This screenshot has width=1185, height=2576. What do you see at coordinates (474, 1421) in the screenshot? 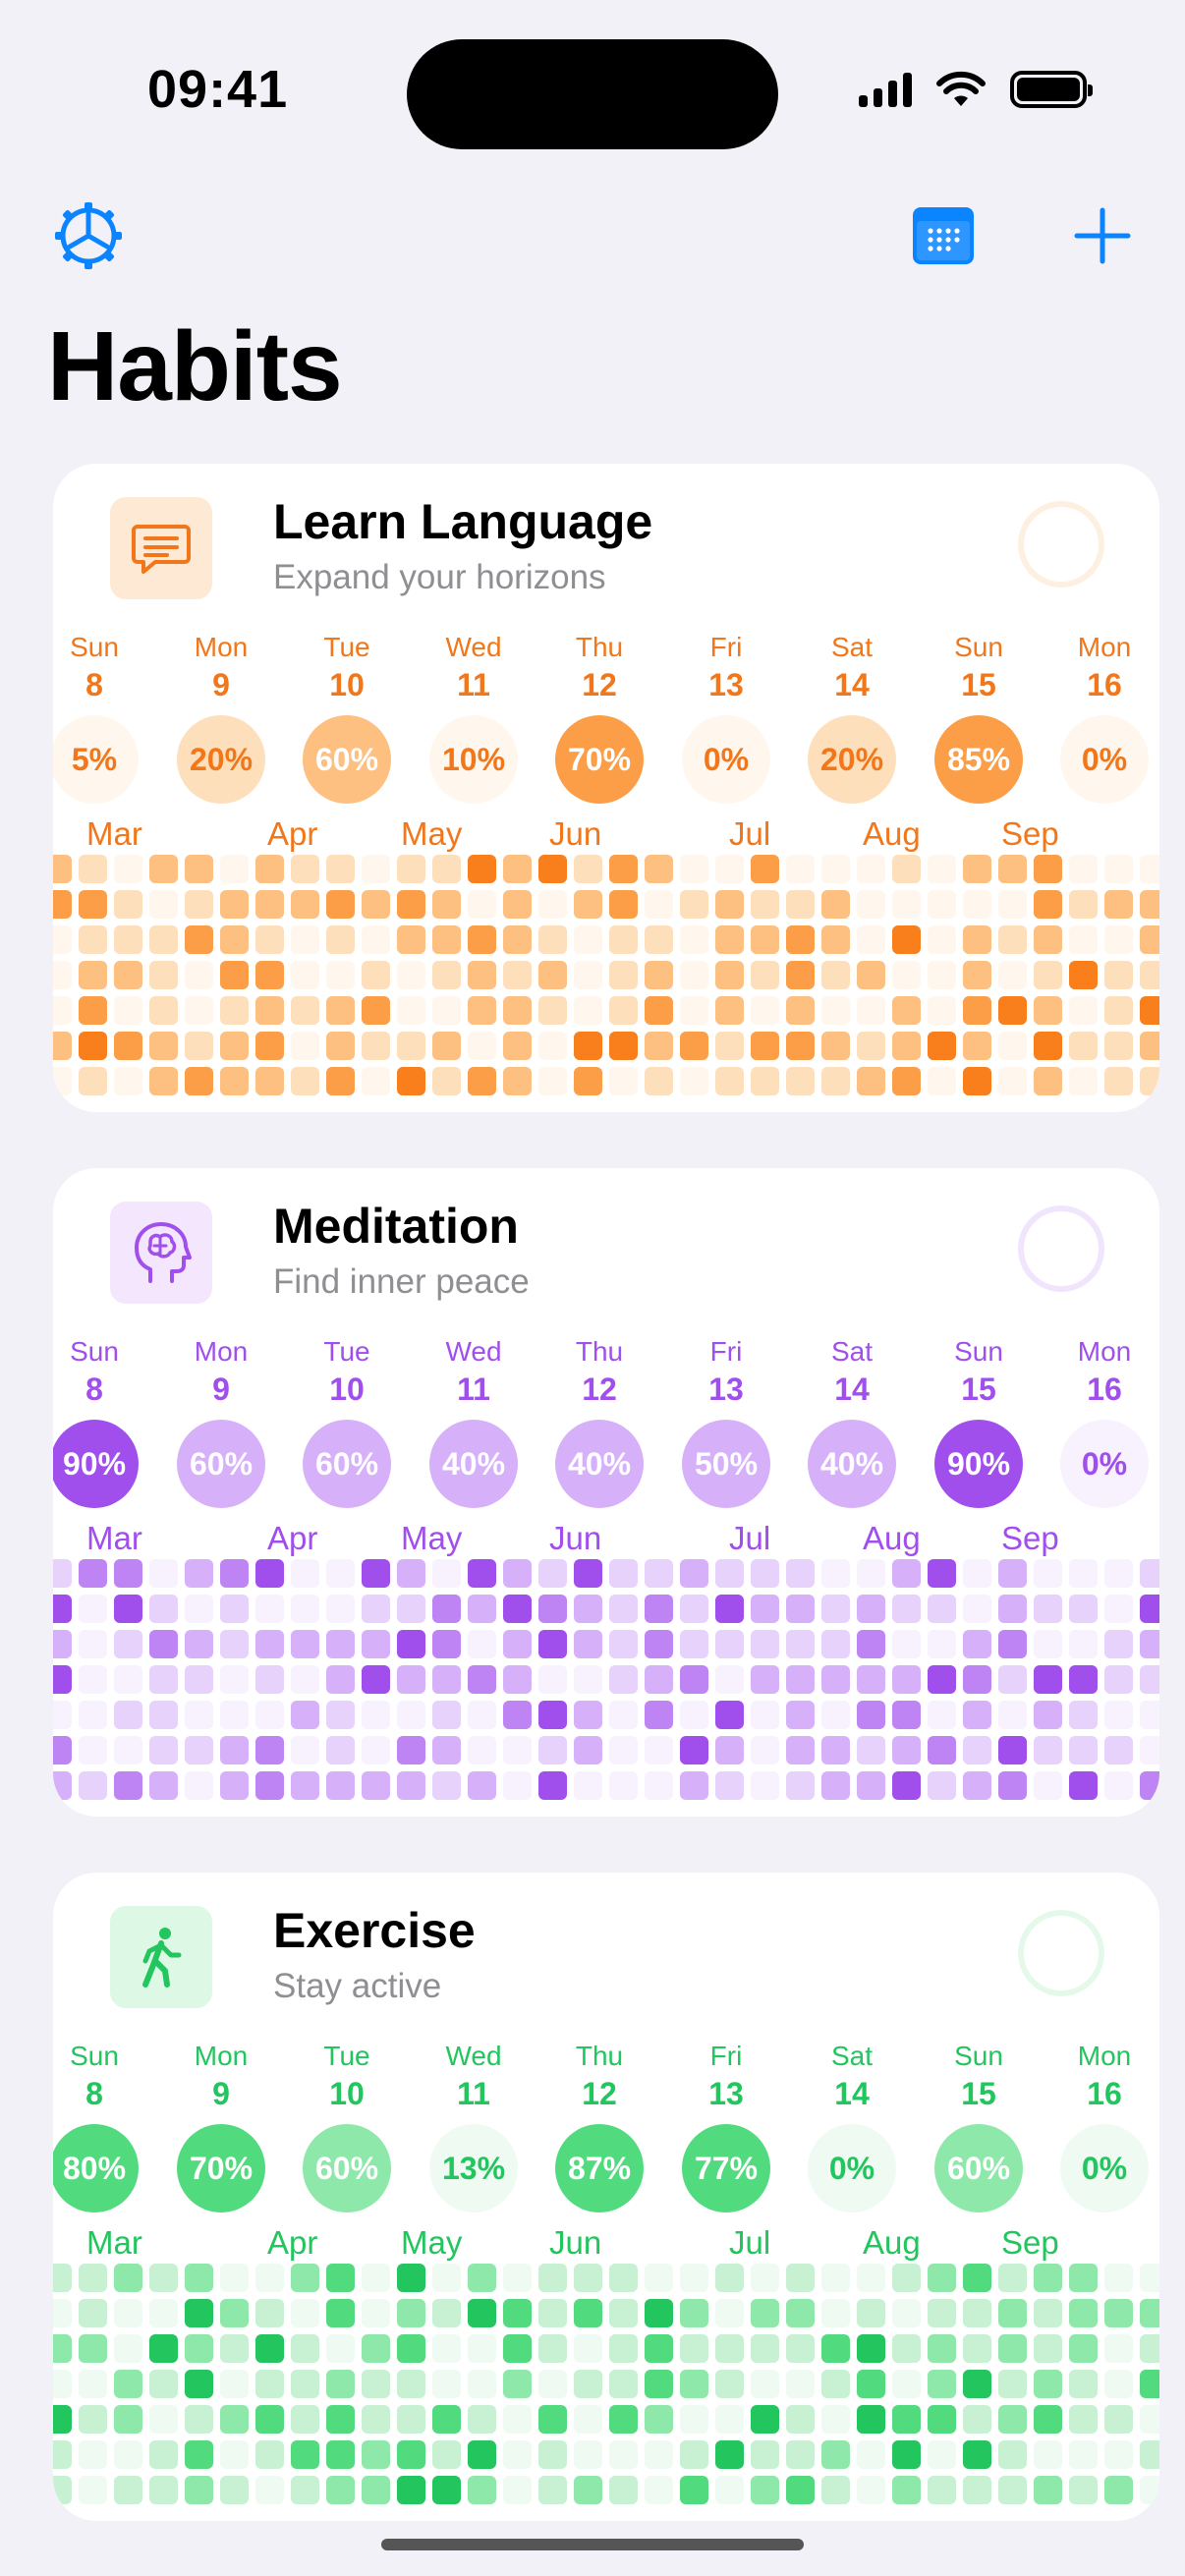
I see `day-wed-11: Wed 11 40%` at bounding box center [474, 1421].